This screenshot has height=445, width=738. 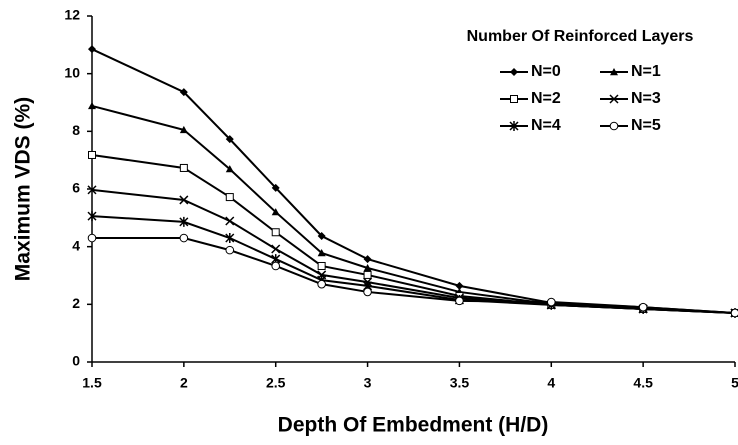 What do you see at coordinates (643, 383) in the screenshot?
I see `x-tick-label: 4.5` at bounding box center [643, 383].